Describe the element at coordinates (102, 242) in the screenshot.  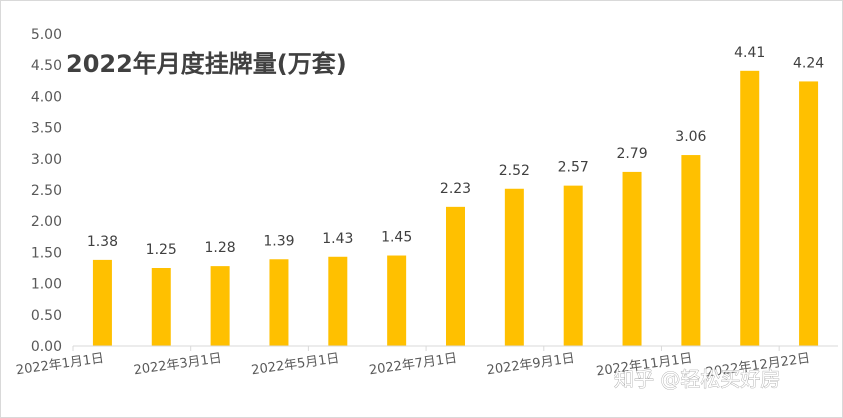
I see `data-label: 1.38` at that location.